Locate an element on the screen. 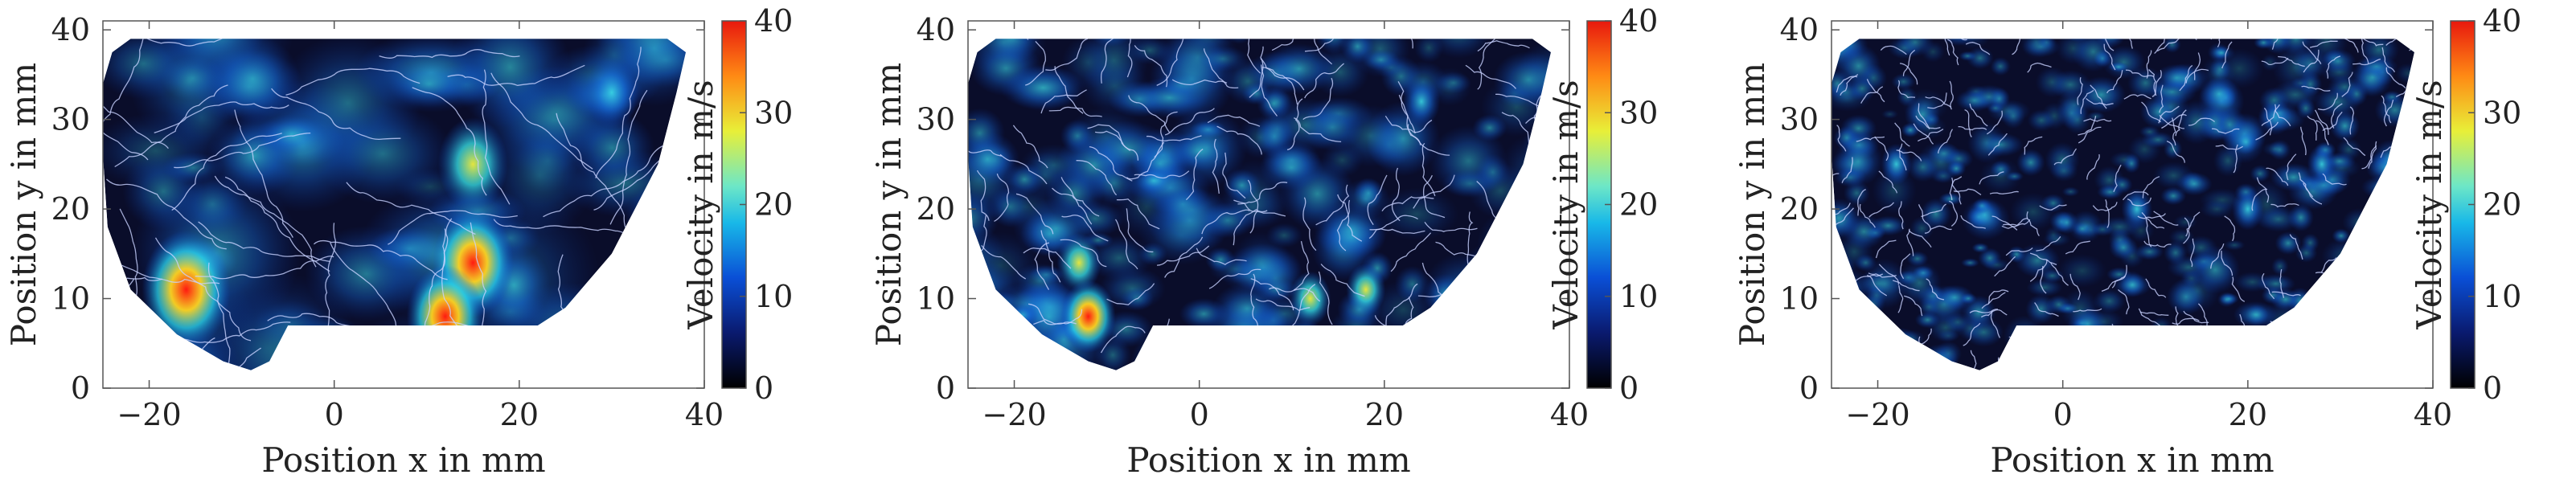 This screenshot has height=491, width=2576. y-tick-label: 10 is located at coordinates (936, 299).